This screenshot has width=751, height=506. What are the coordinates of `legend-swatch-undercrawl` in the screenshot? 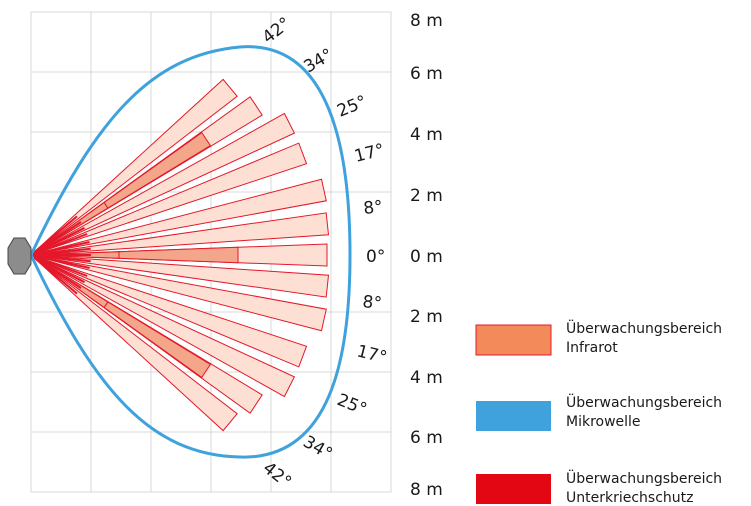 It's located at (513, 489).